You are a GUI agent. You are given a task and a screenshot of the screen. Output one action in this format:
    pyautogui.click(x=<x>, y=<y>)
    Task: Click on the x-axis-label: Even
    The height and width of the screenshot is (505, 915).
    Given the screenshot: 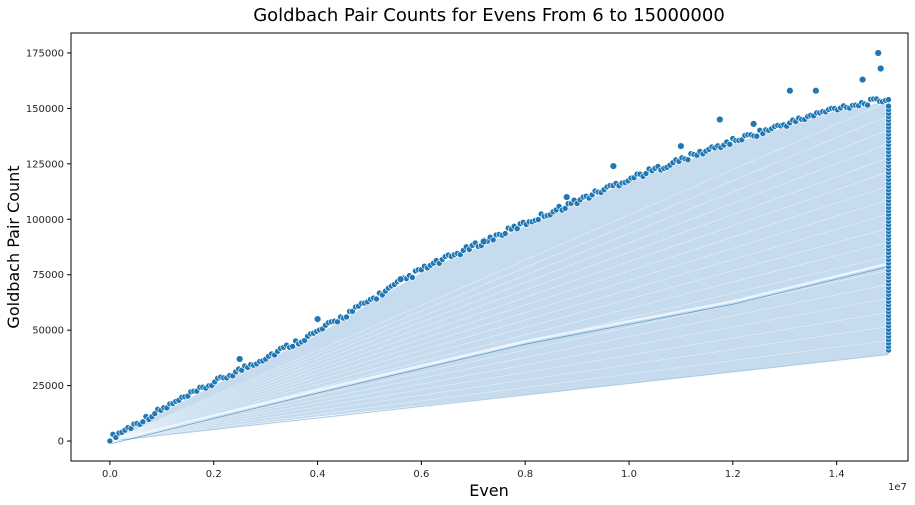 What is the action you would take?
    pyautogui.click(x=489, y=490)
    